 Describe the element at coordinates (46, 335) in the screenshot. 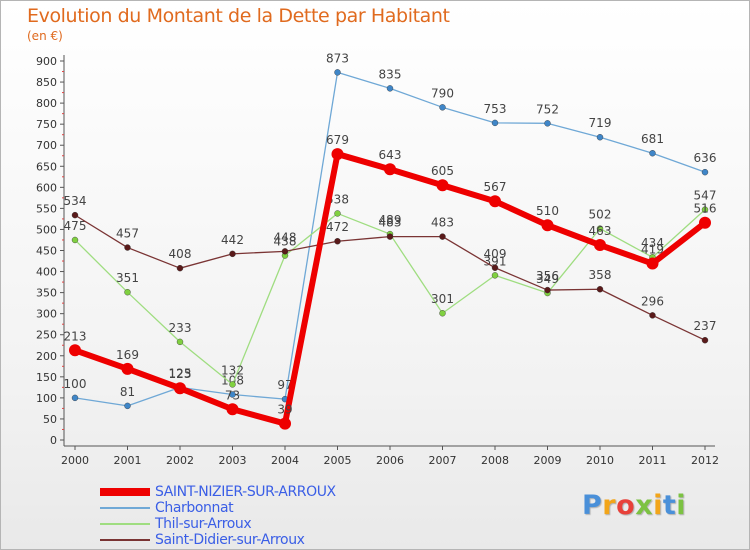

I see `y-tick-label: 250` at that location.